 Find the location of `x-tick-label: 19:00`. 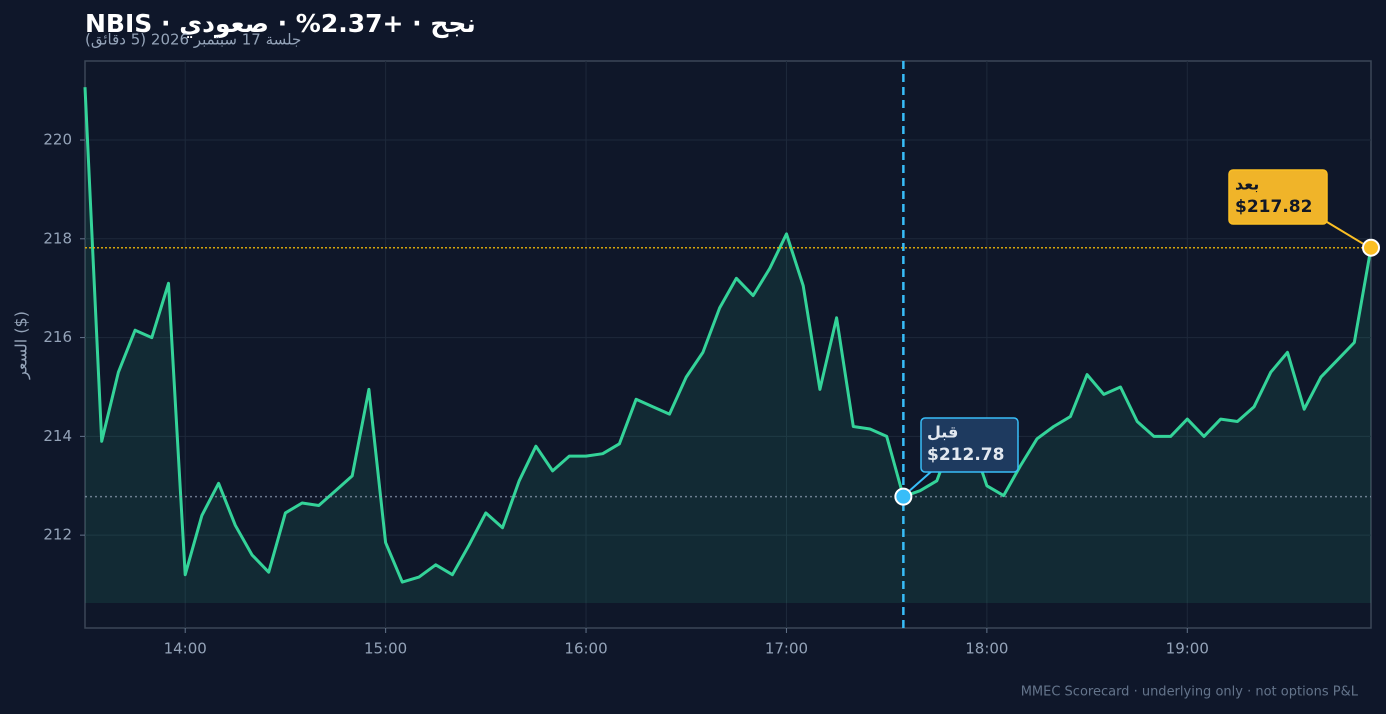

x-tick-label: 19:00 is located at coordinates (1187, 649).